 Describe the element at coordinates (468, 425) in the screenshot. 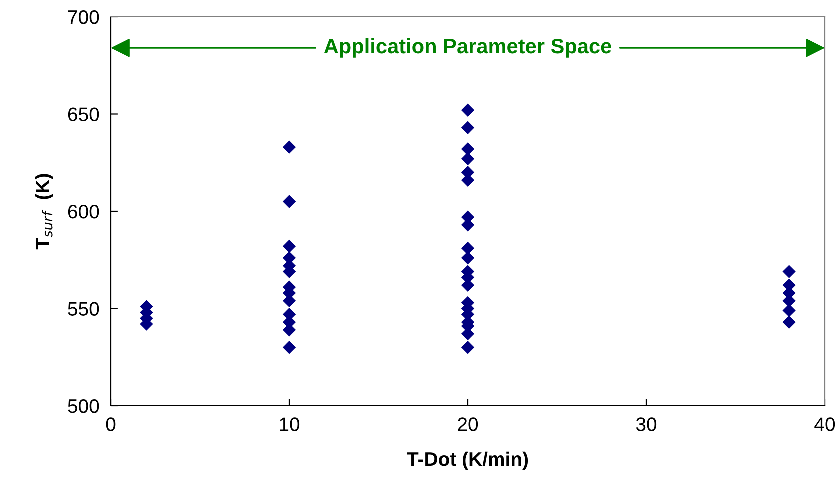

I see `x-tick-label: 20` at that location.